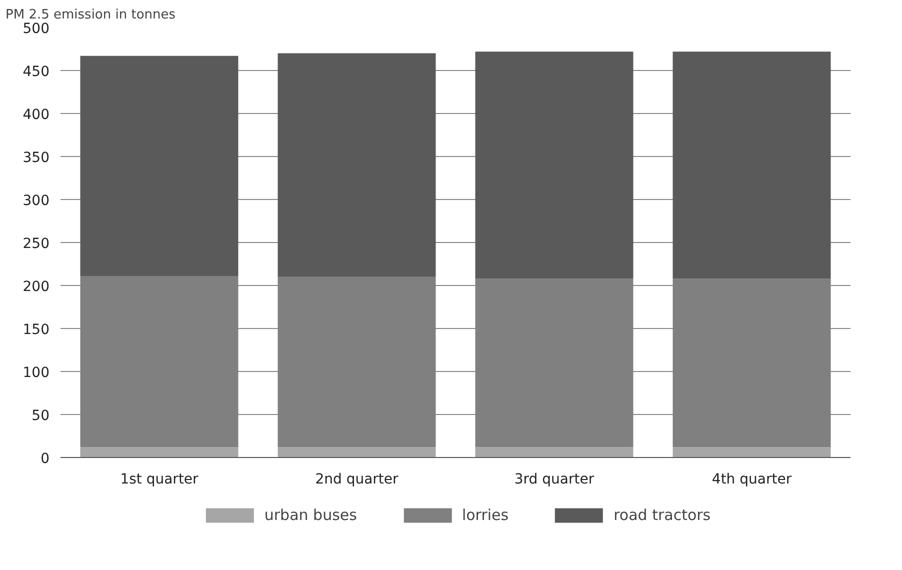 This screenshot has width=902, height=570. I want to click on x-tick-label: 2nd quarter, so click(357, 480).